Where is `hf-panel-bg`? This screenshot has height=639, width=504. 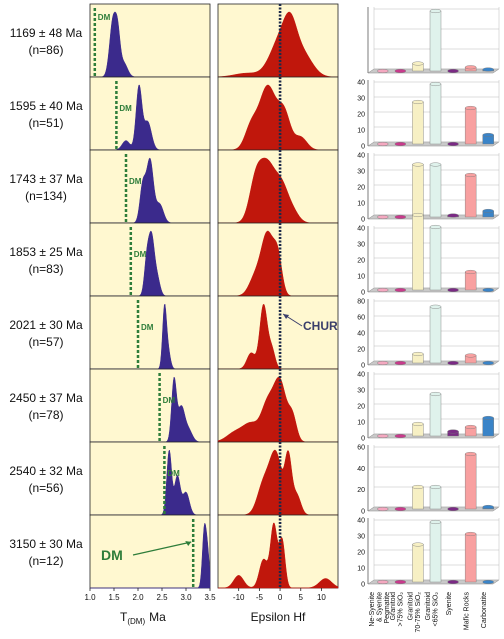
hf-panel-bg is located at coordinates (278, 332).